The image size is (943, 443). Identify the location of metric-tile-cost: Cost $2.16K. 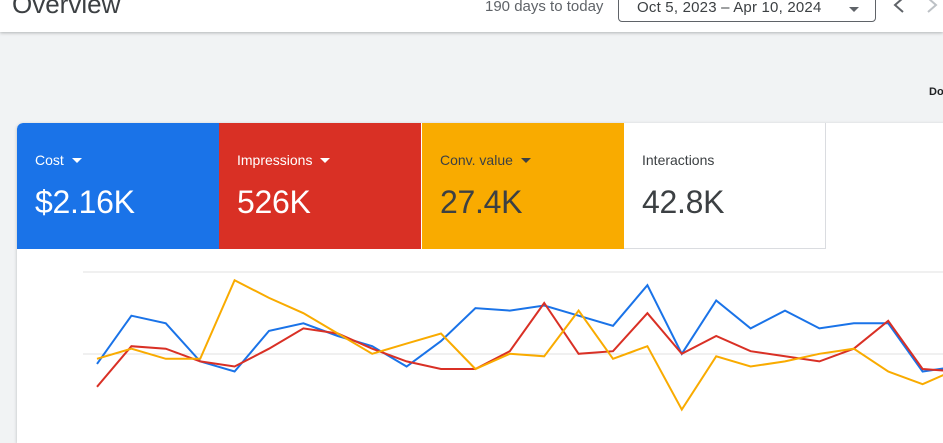
(118, 186).